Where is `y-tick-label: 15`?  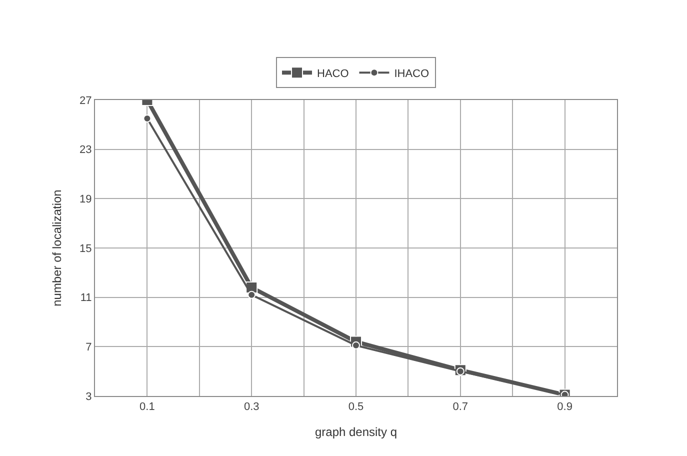 y-tick-label: 15 is located at coordinates (86, 248).